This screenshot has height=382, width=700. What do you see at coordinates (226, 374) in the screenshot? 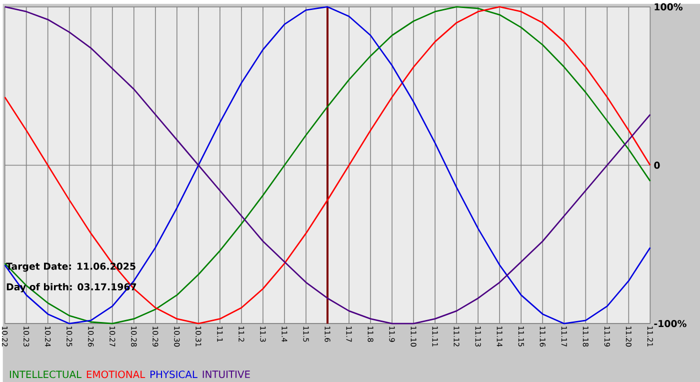
I see `text: INTUITIVE` at bounding box center [226, 374].